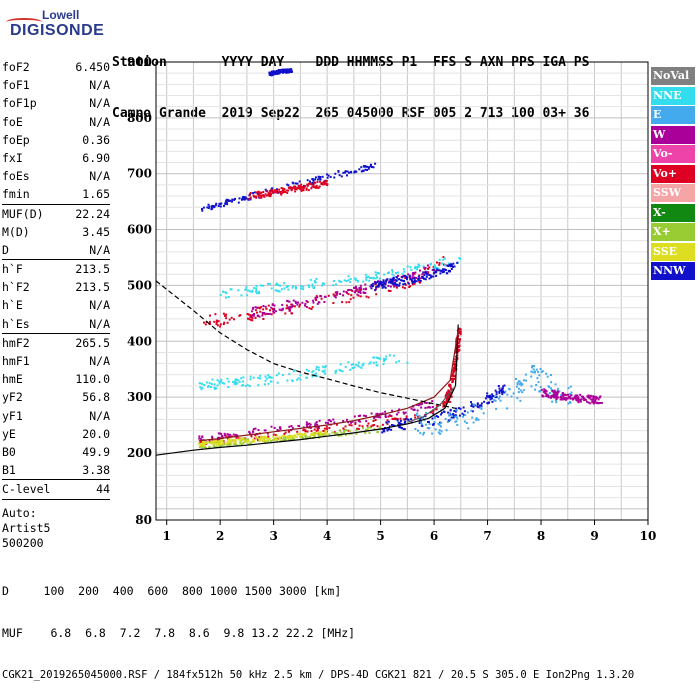  I want to click on x-tick-label: 3, so click(273, 536).